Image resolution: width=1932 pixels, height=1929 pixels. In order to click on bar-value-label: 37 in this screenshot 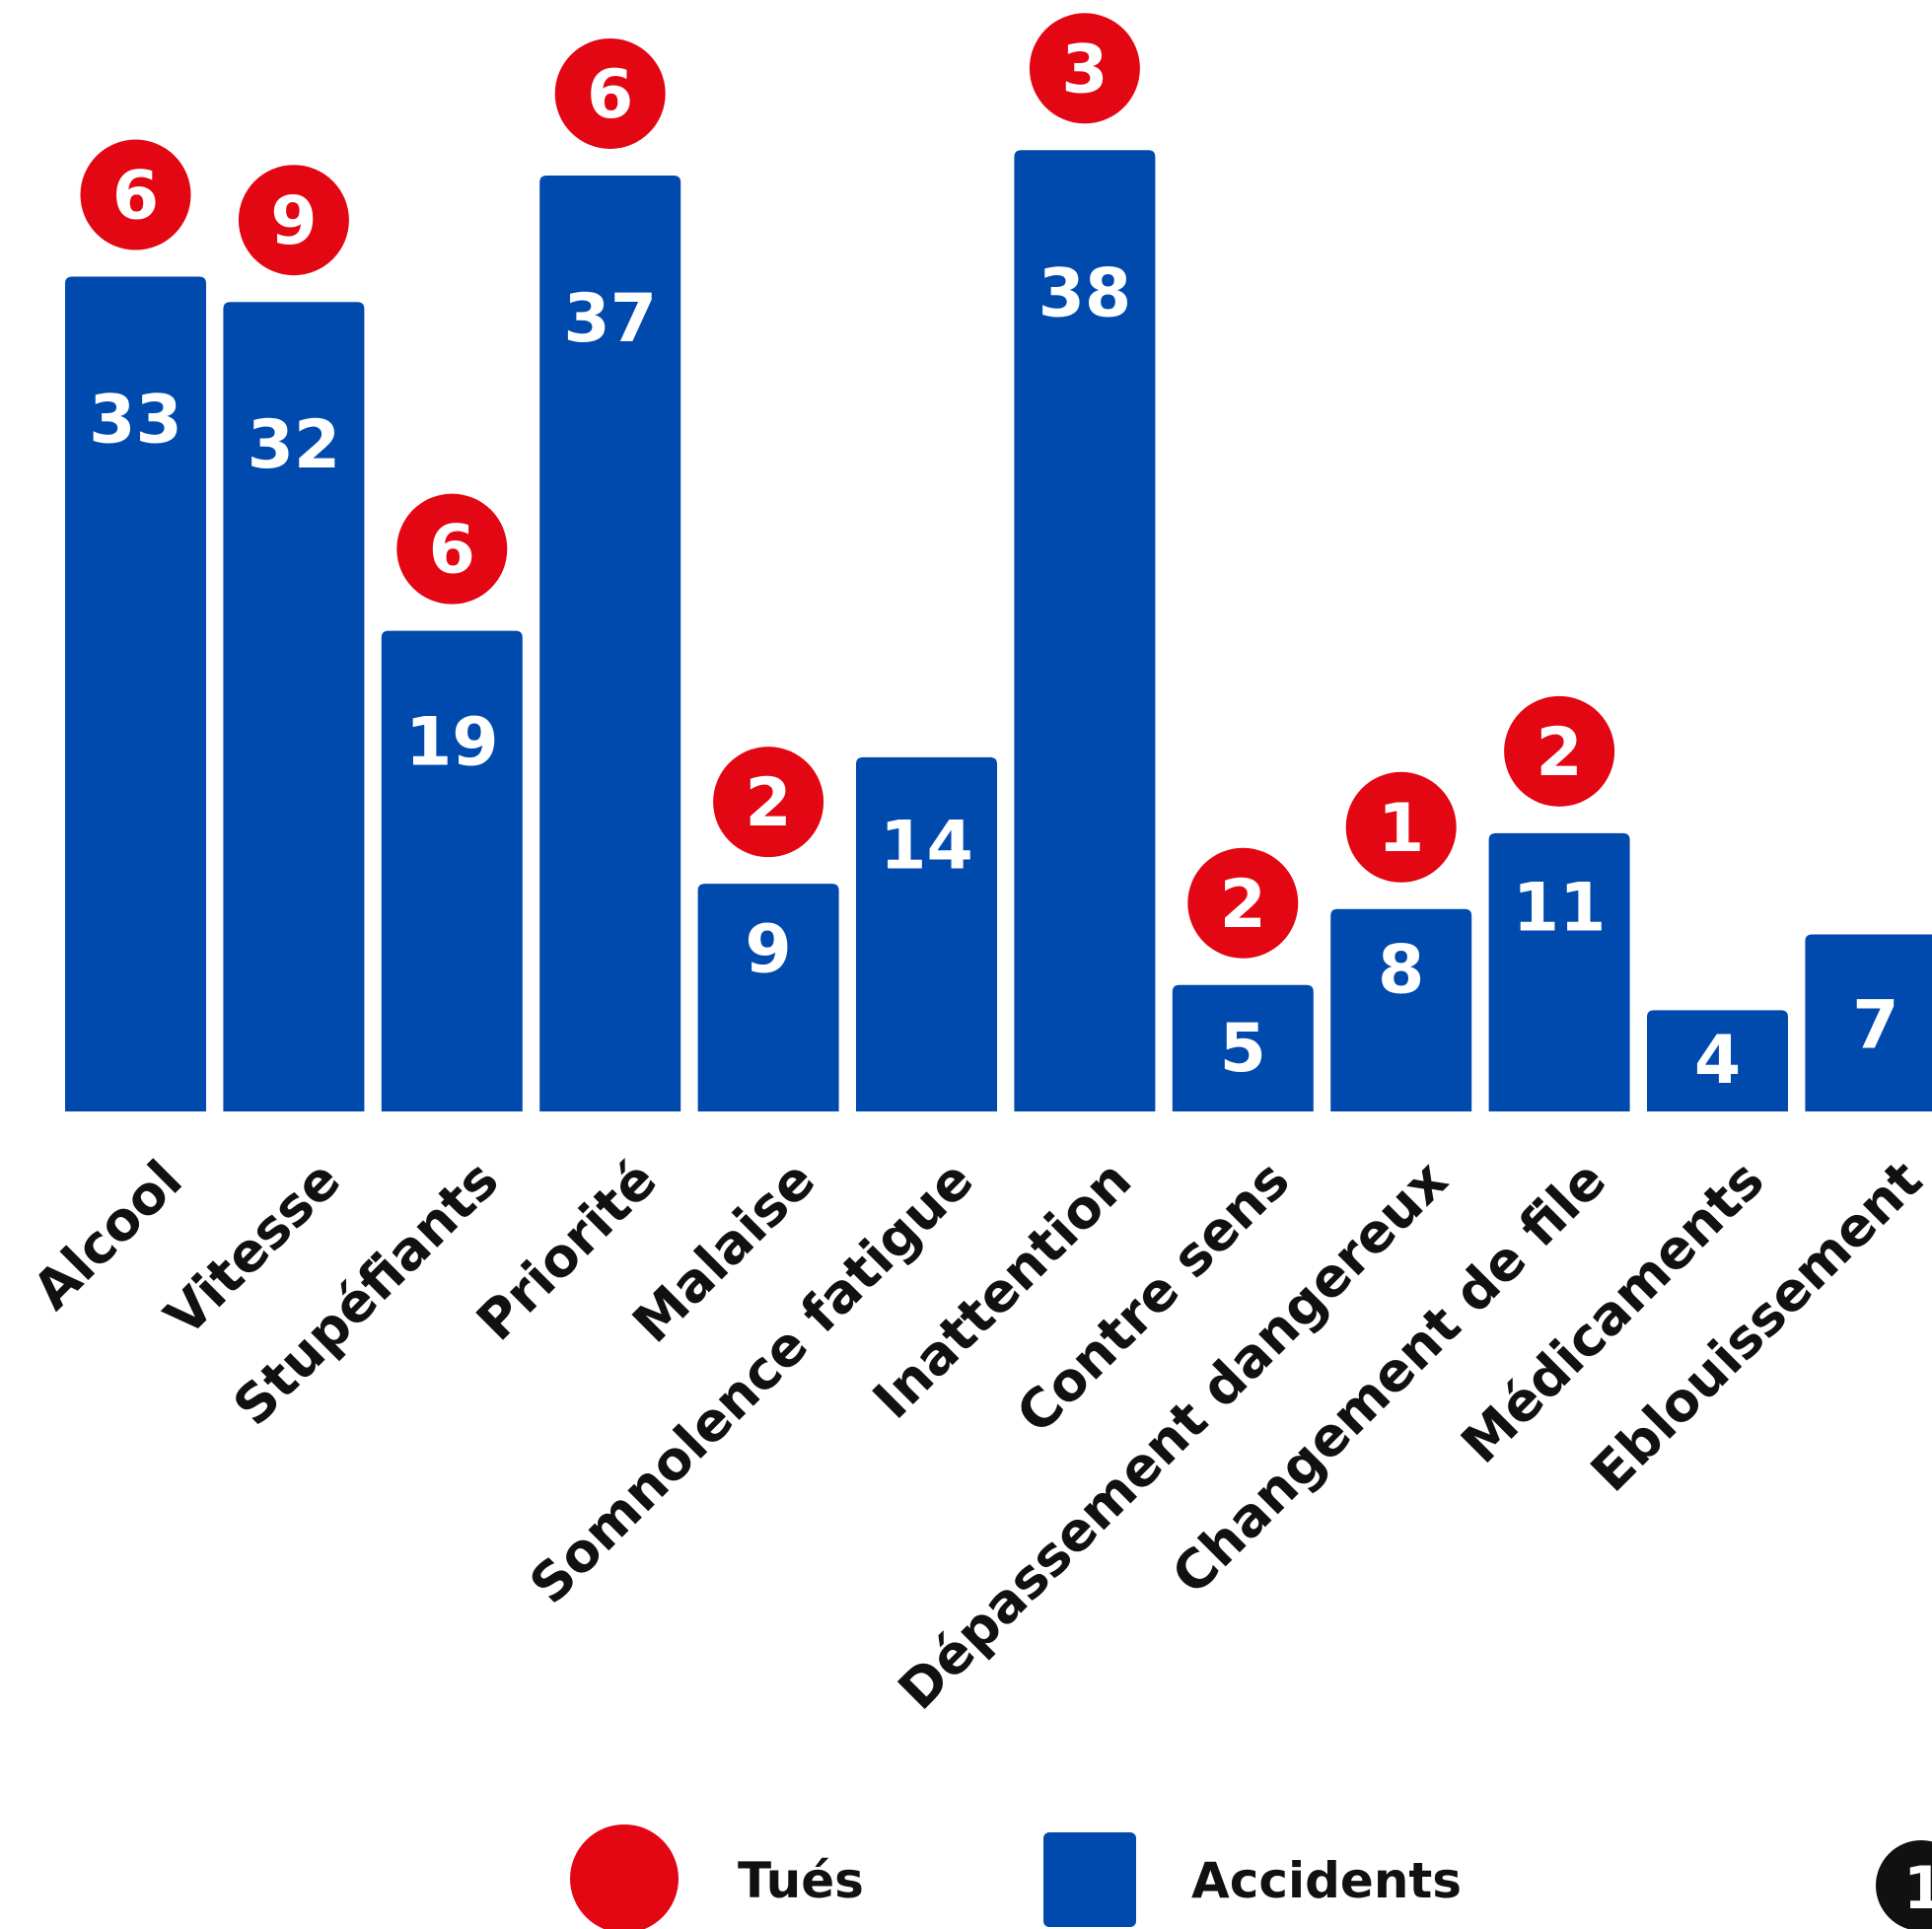, I will do `click(610, 319)`.